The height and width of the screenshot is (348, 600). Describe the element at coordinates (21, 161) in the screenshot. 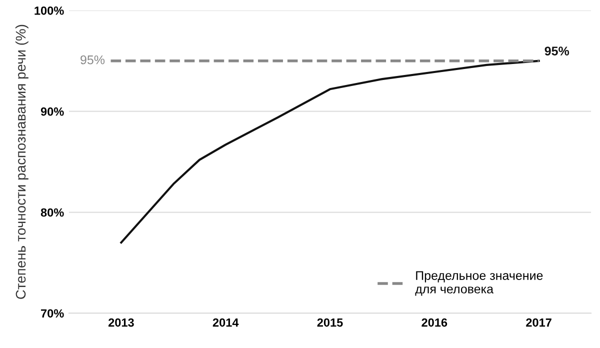

I see `y-axis-title: Степень точности распознавания речи (%)` at that location.